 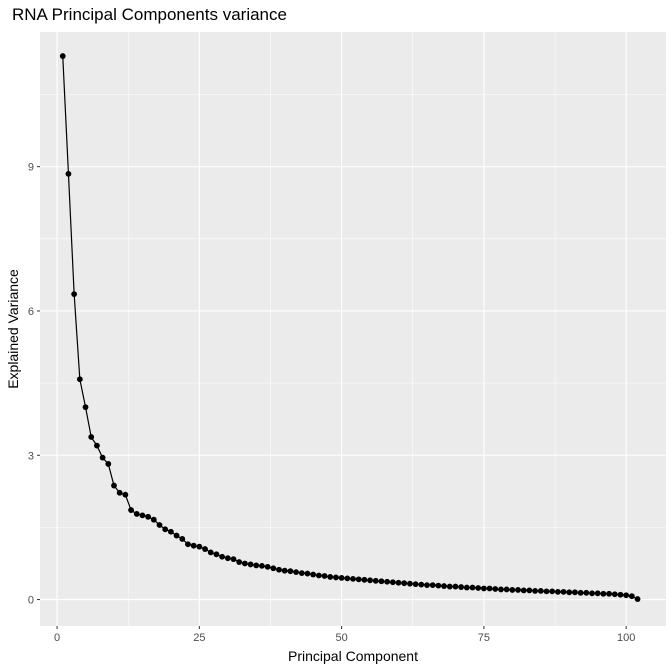 What do you see at coordinates (31, 601) in the screenshot?
I see `y-tick-label: 0` at bounding box center [31, 601].